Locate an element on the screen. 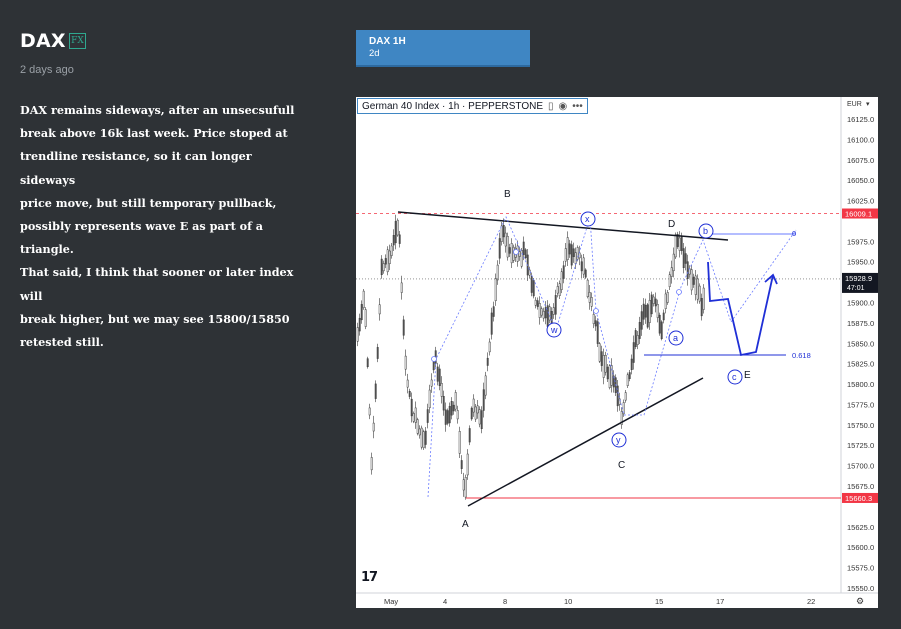 Image resolution: width=901 pixels, height=629 pixels. wave-e-projection is located at coordinates (740, 309).